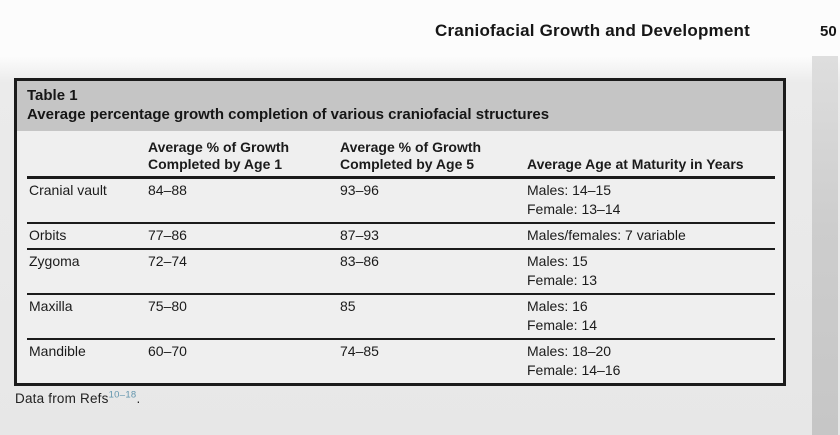 Image resolution: width=840 pixels, height=435 pixels. What do you see at coordinates (57, 351) in the screenshot?
I see `cell-structure: Mandible` at bounding box center [57, 351].